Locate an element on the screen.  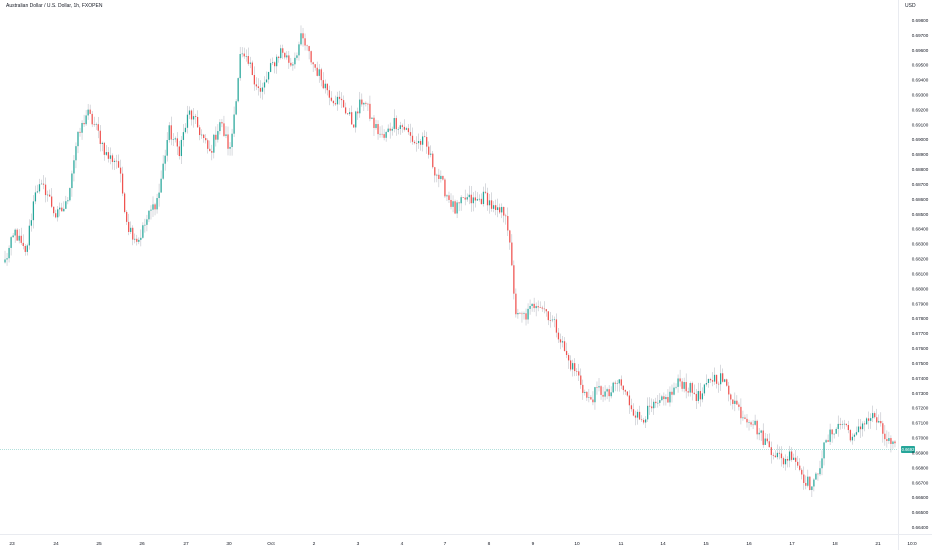
x-tick-label: 7 is located at coordinates (445, 544).